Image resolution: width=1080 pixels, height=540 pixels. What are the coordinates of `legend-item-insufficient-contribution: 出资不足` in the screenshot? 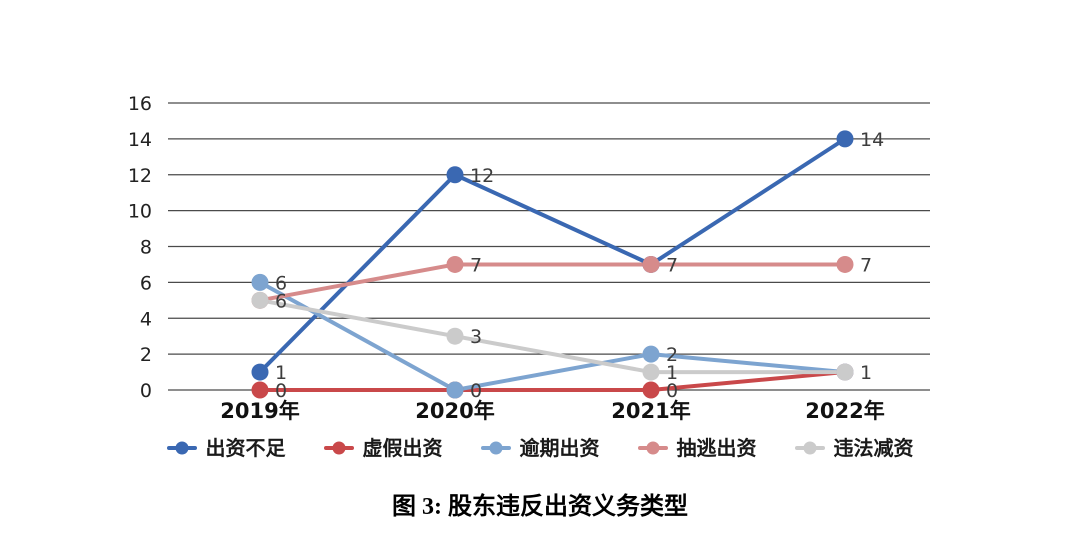 It's located at (226, 448).